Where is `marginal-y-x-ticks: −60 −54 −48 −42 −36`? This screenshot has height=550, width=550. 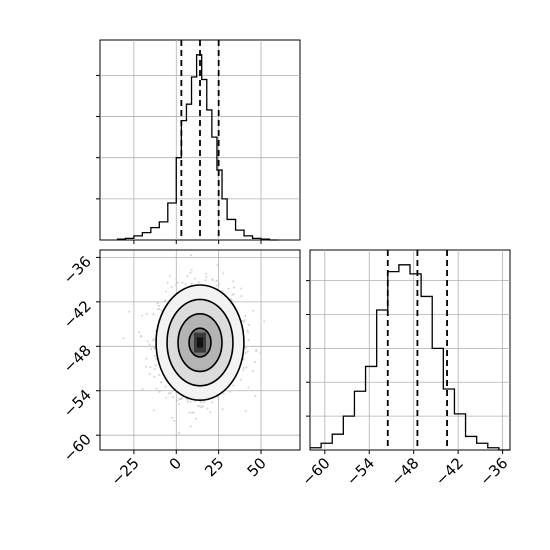 marginal-y-x-ticks: −60 −54 −48 −42 −36 is located at coordinates (405, 469).